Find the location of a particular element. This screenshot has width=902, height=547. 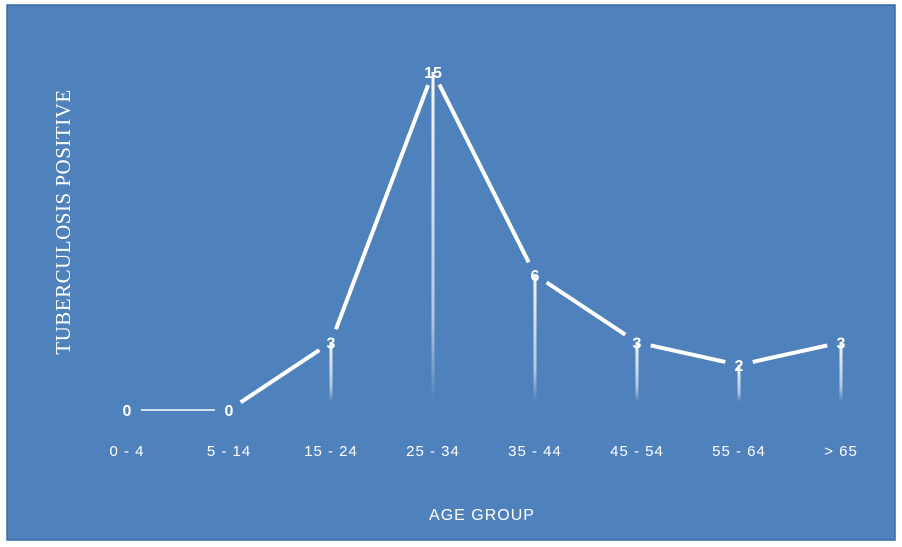

x-tick-label: 45 - 54 is located at coordinates (637, 451).